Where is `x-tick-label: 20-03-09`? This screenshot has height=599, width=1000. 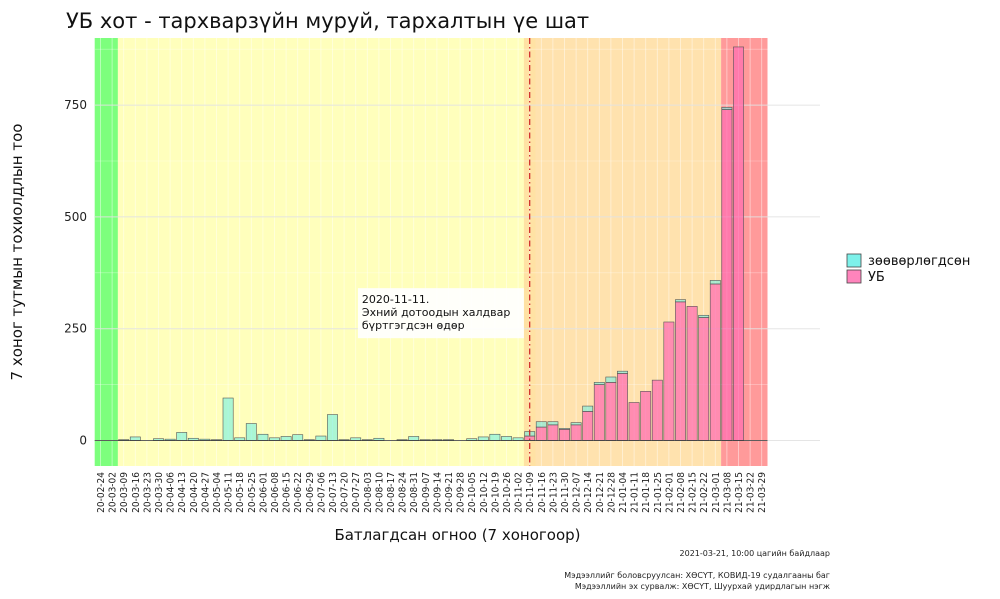 x-tick-label: 20-03-09 is located at coordinates (124, 492).